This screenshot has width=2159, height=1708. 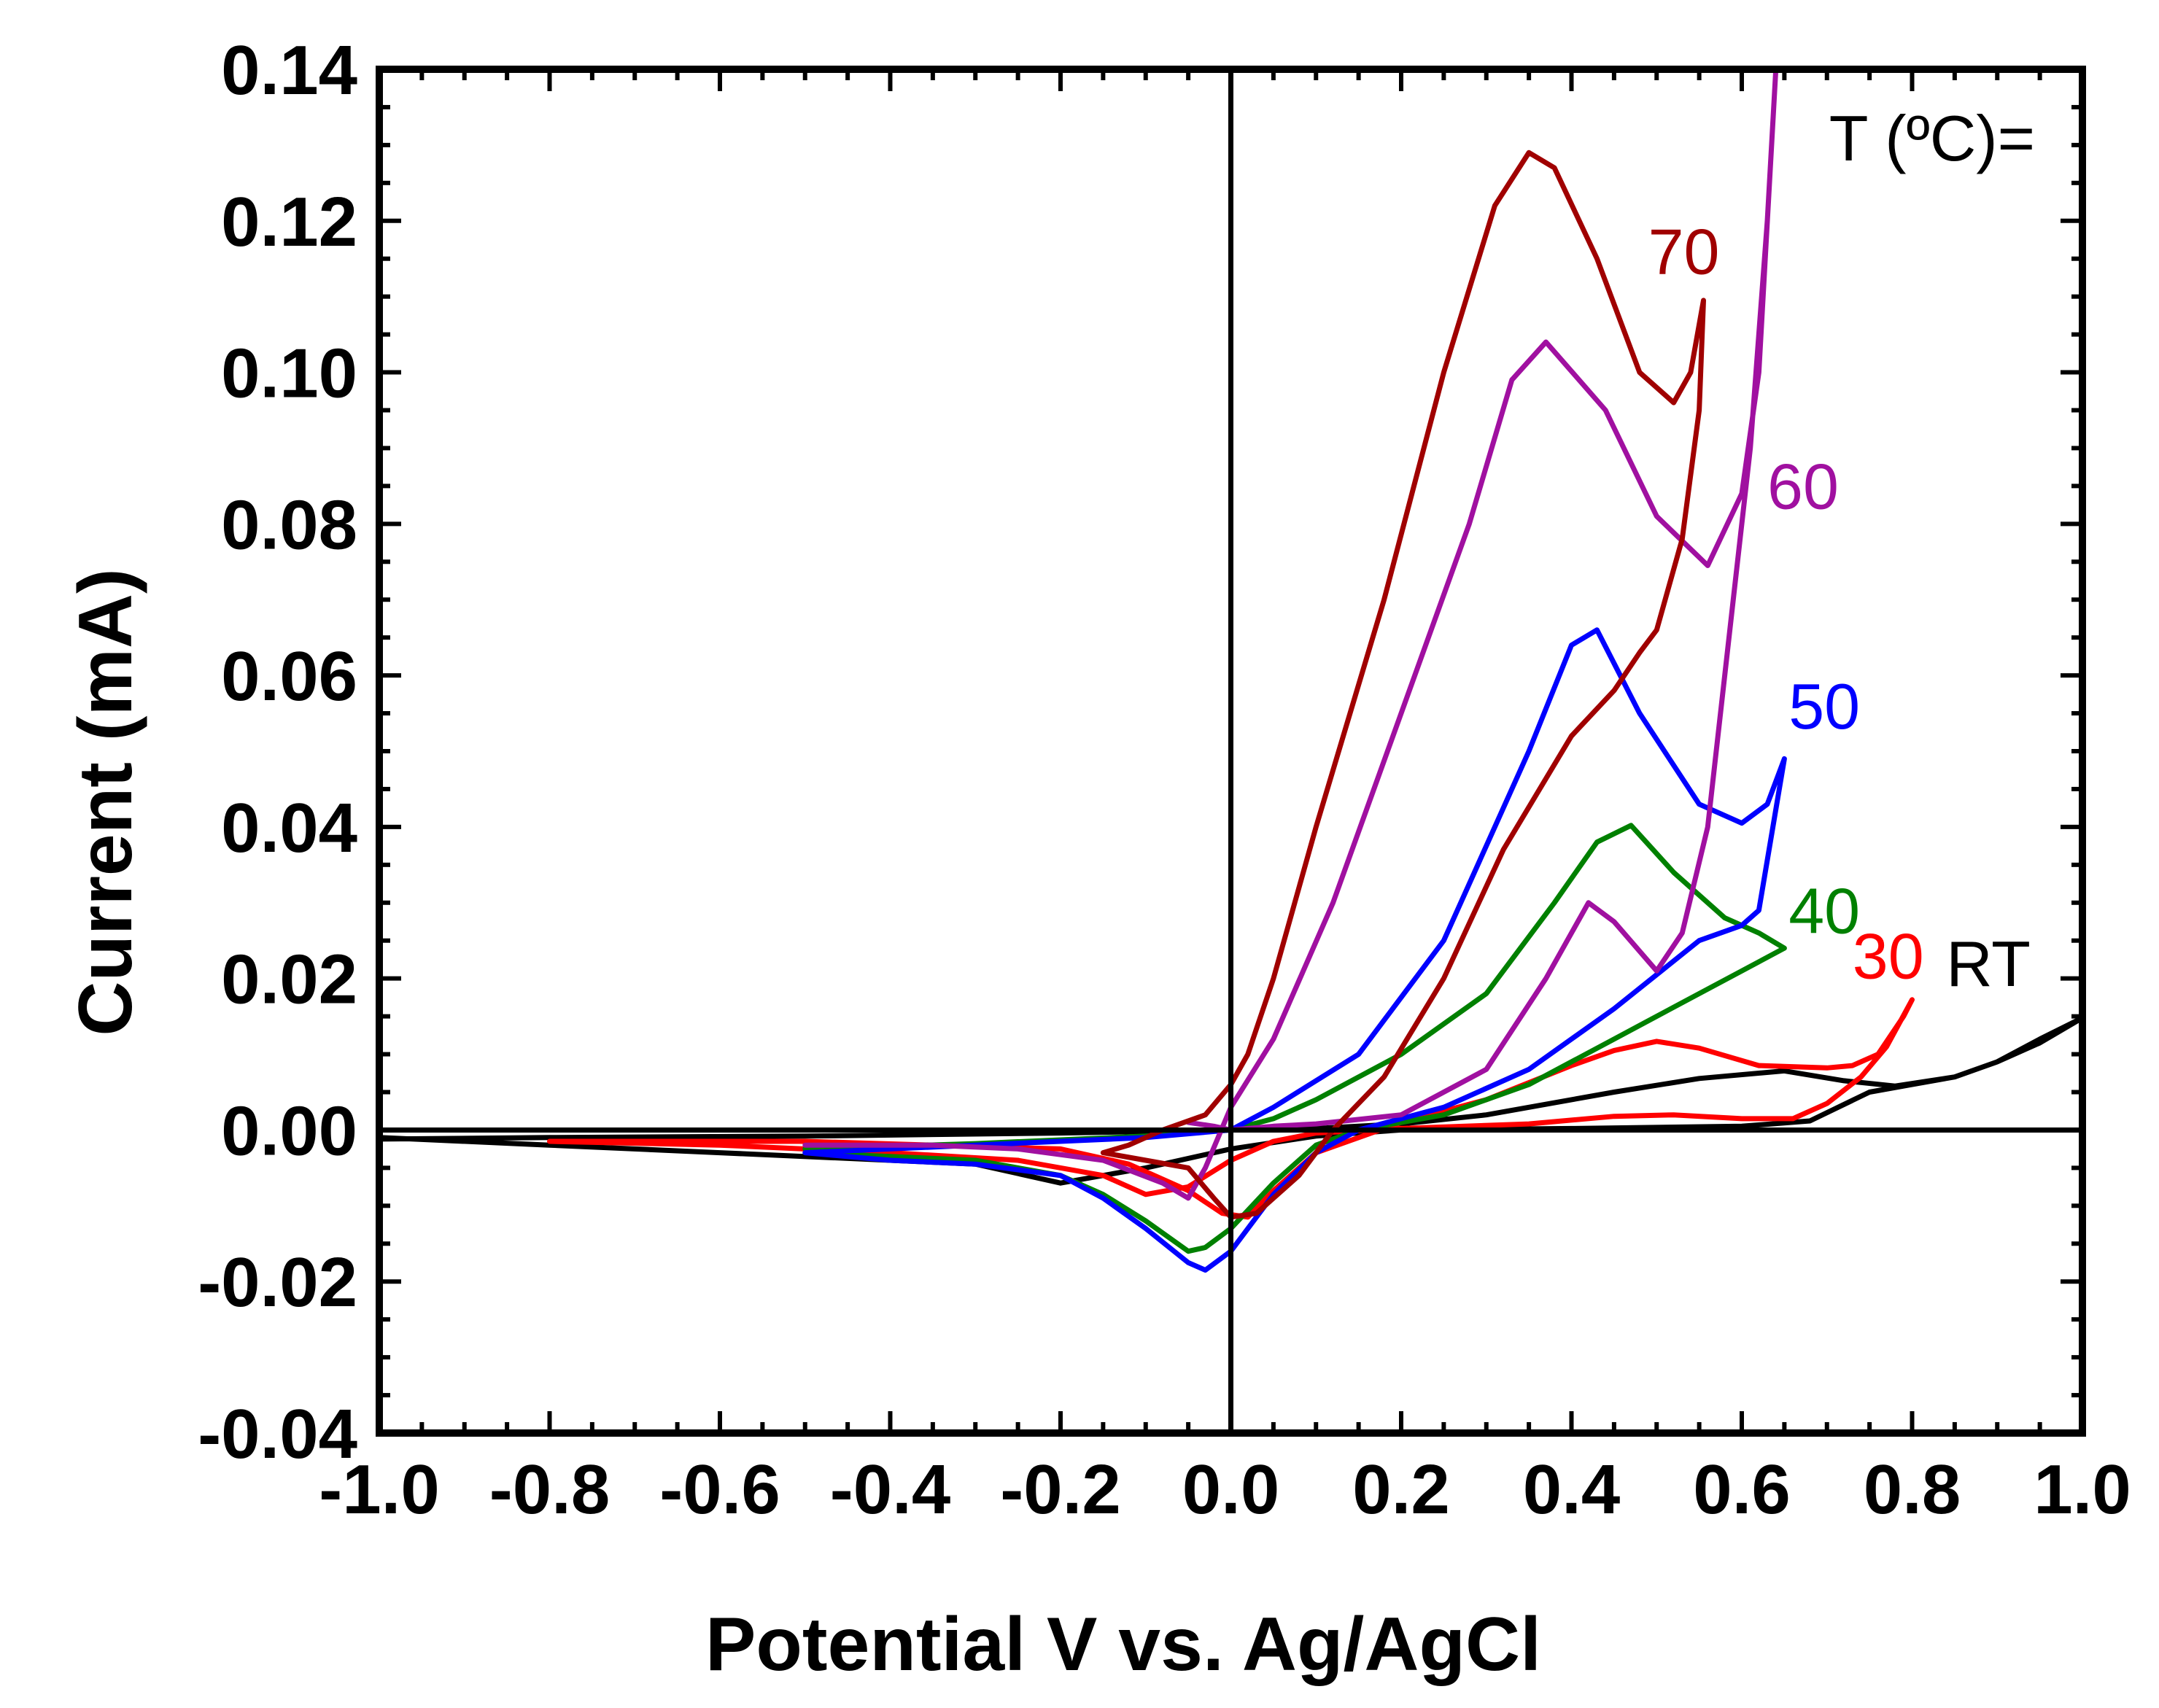 What do you see at coordinates (105, 802) in the screenshot?
I see `y-axis-title: Current (mA)` at bounding box center [105, 802].